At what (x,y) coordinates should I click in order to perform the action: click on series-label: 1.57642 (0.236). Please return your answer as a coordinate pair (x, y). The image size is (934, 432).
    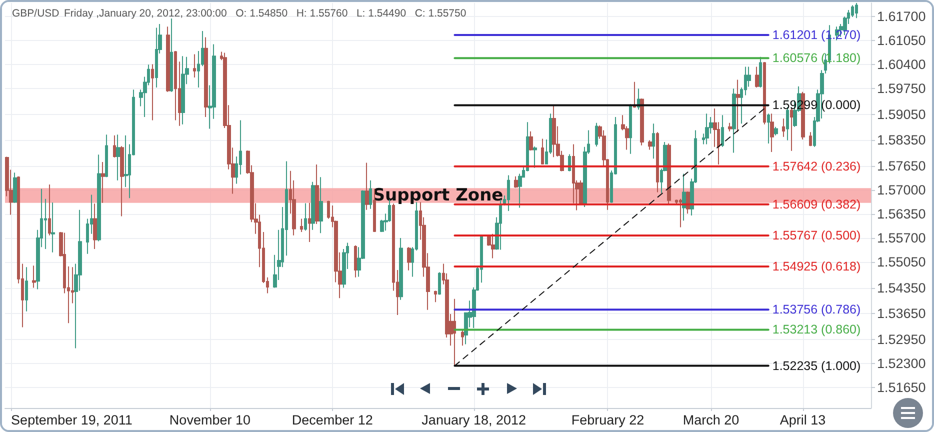
    Looking at the image, I should click on (816, 166).